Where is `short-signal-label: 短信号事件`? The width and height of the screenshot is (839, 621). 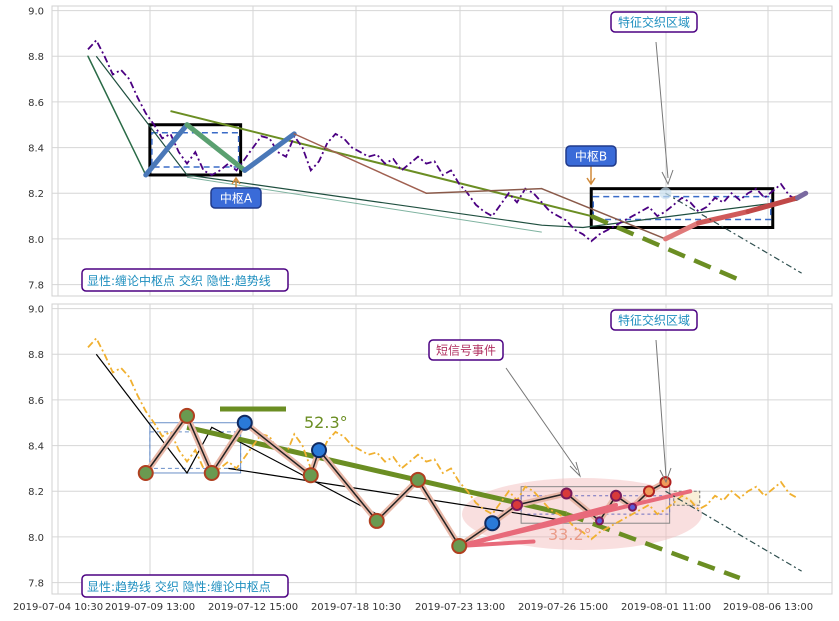
short-signal-label: 短信号事件 is located at coordinates (466, 351).